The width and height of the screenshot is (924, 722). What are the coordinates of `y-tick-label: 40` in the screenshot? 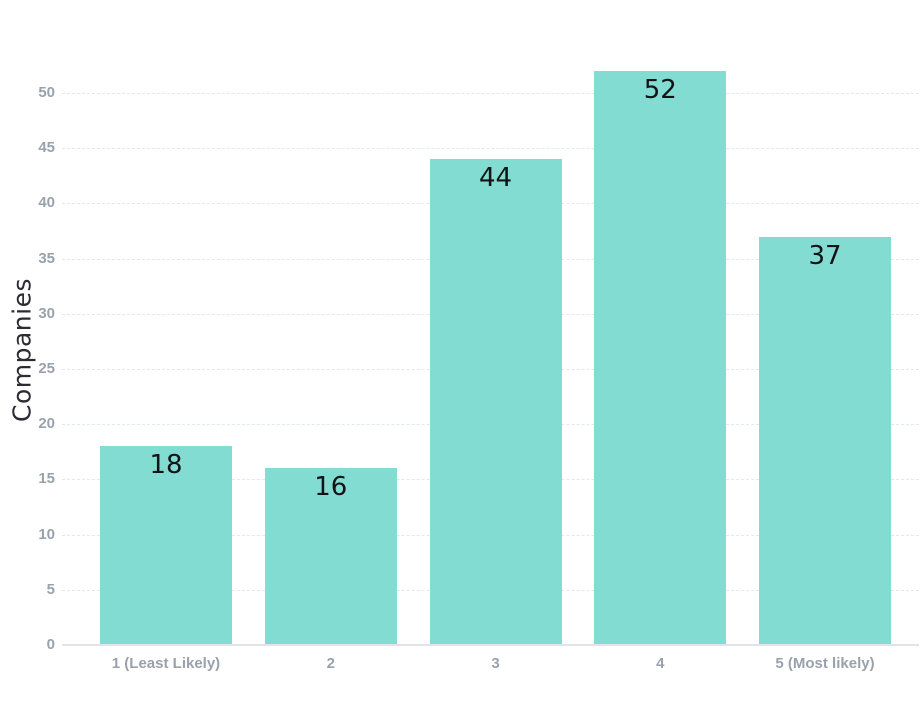 It's located at (46, 203).